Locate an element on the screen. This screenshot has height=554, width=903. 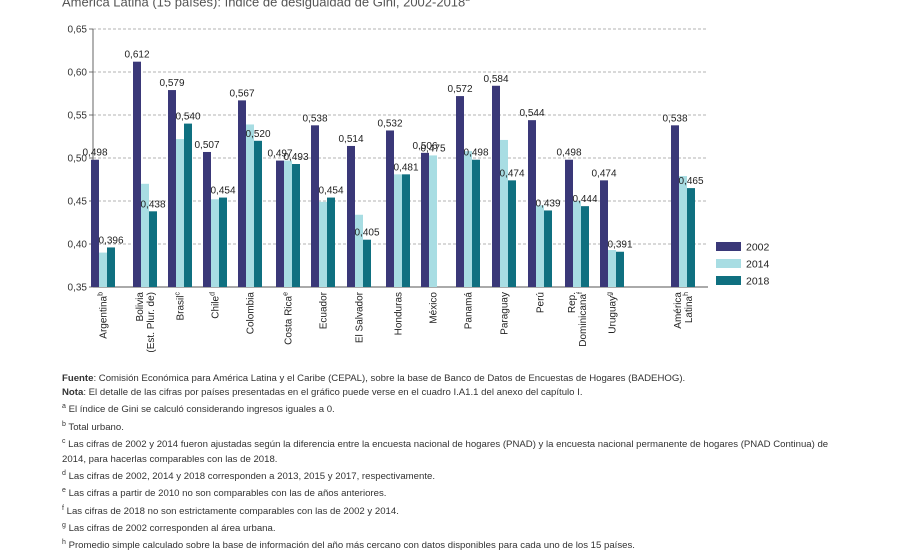
category-label-group: Colombia is located at coordinates (251, 313).